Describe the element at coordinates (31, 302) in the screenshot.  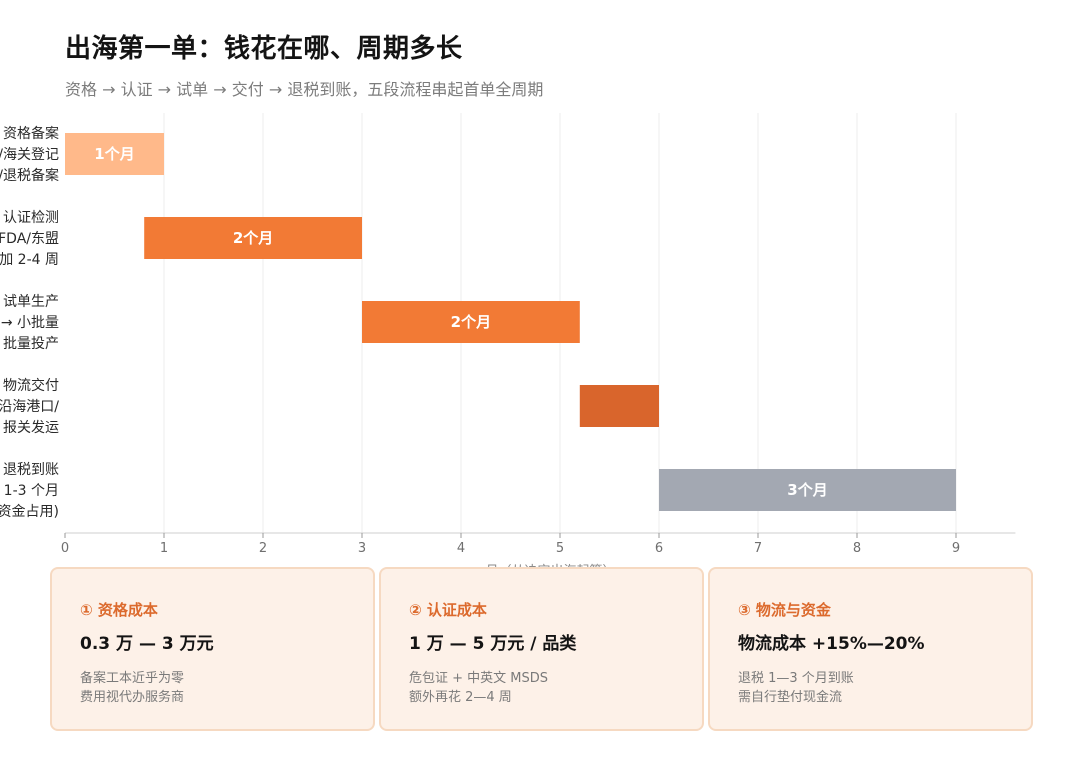
I see `y-tick-label: 试单生产` at that location.